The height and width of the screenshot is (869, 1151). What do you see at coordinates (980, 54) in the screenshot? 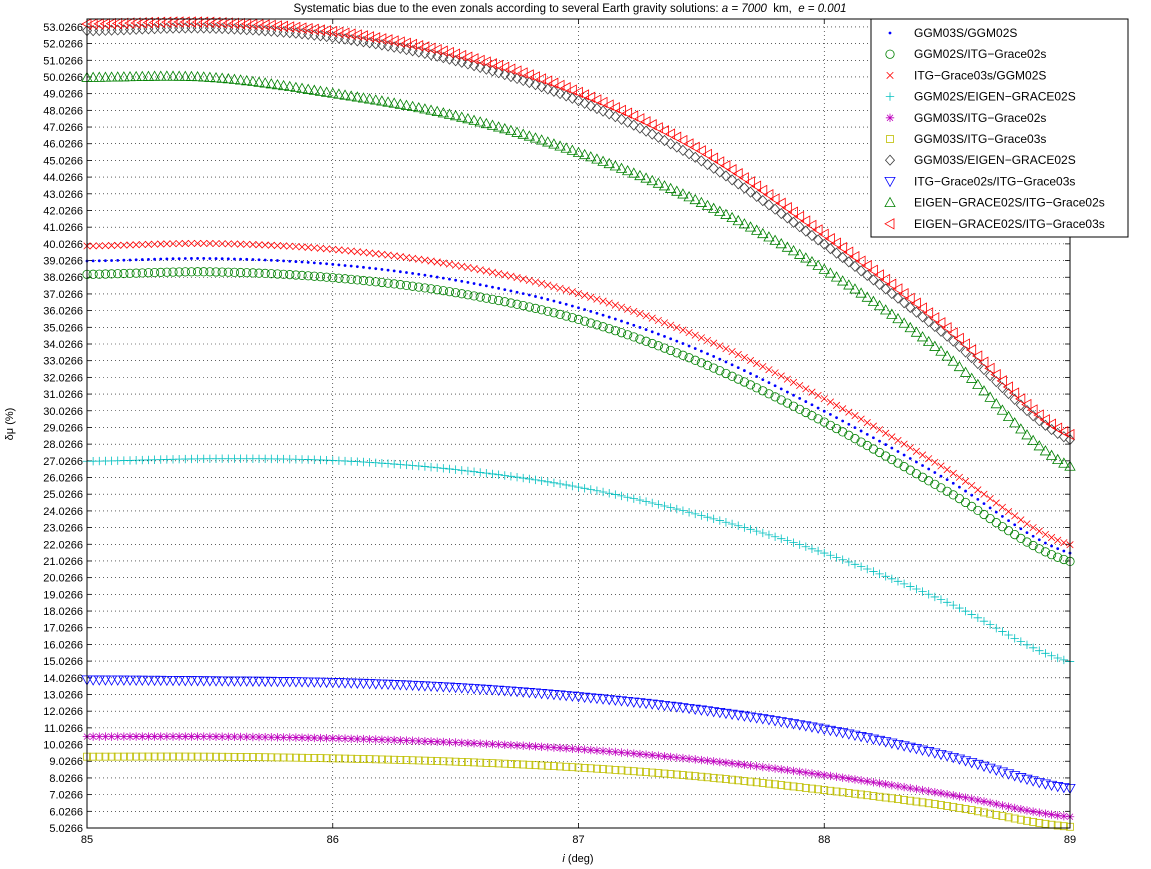
I see `legend-label: GGM02S/ITG−Grace02s` at bounding box center [980, 54].